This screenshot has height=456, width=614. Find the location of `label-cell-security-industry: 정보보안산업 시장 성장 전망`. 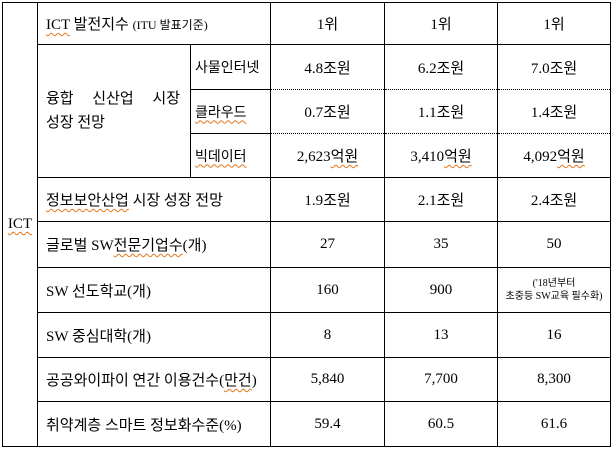

label-cell-security-industry: 정보보안산업 시장 성장 전망 is located at coordinates (154, 199).